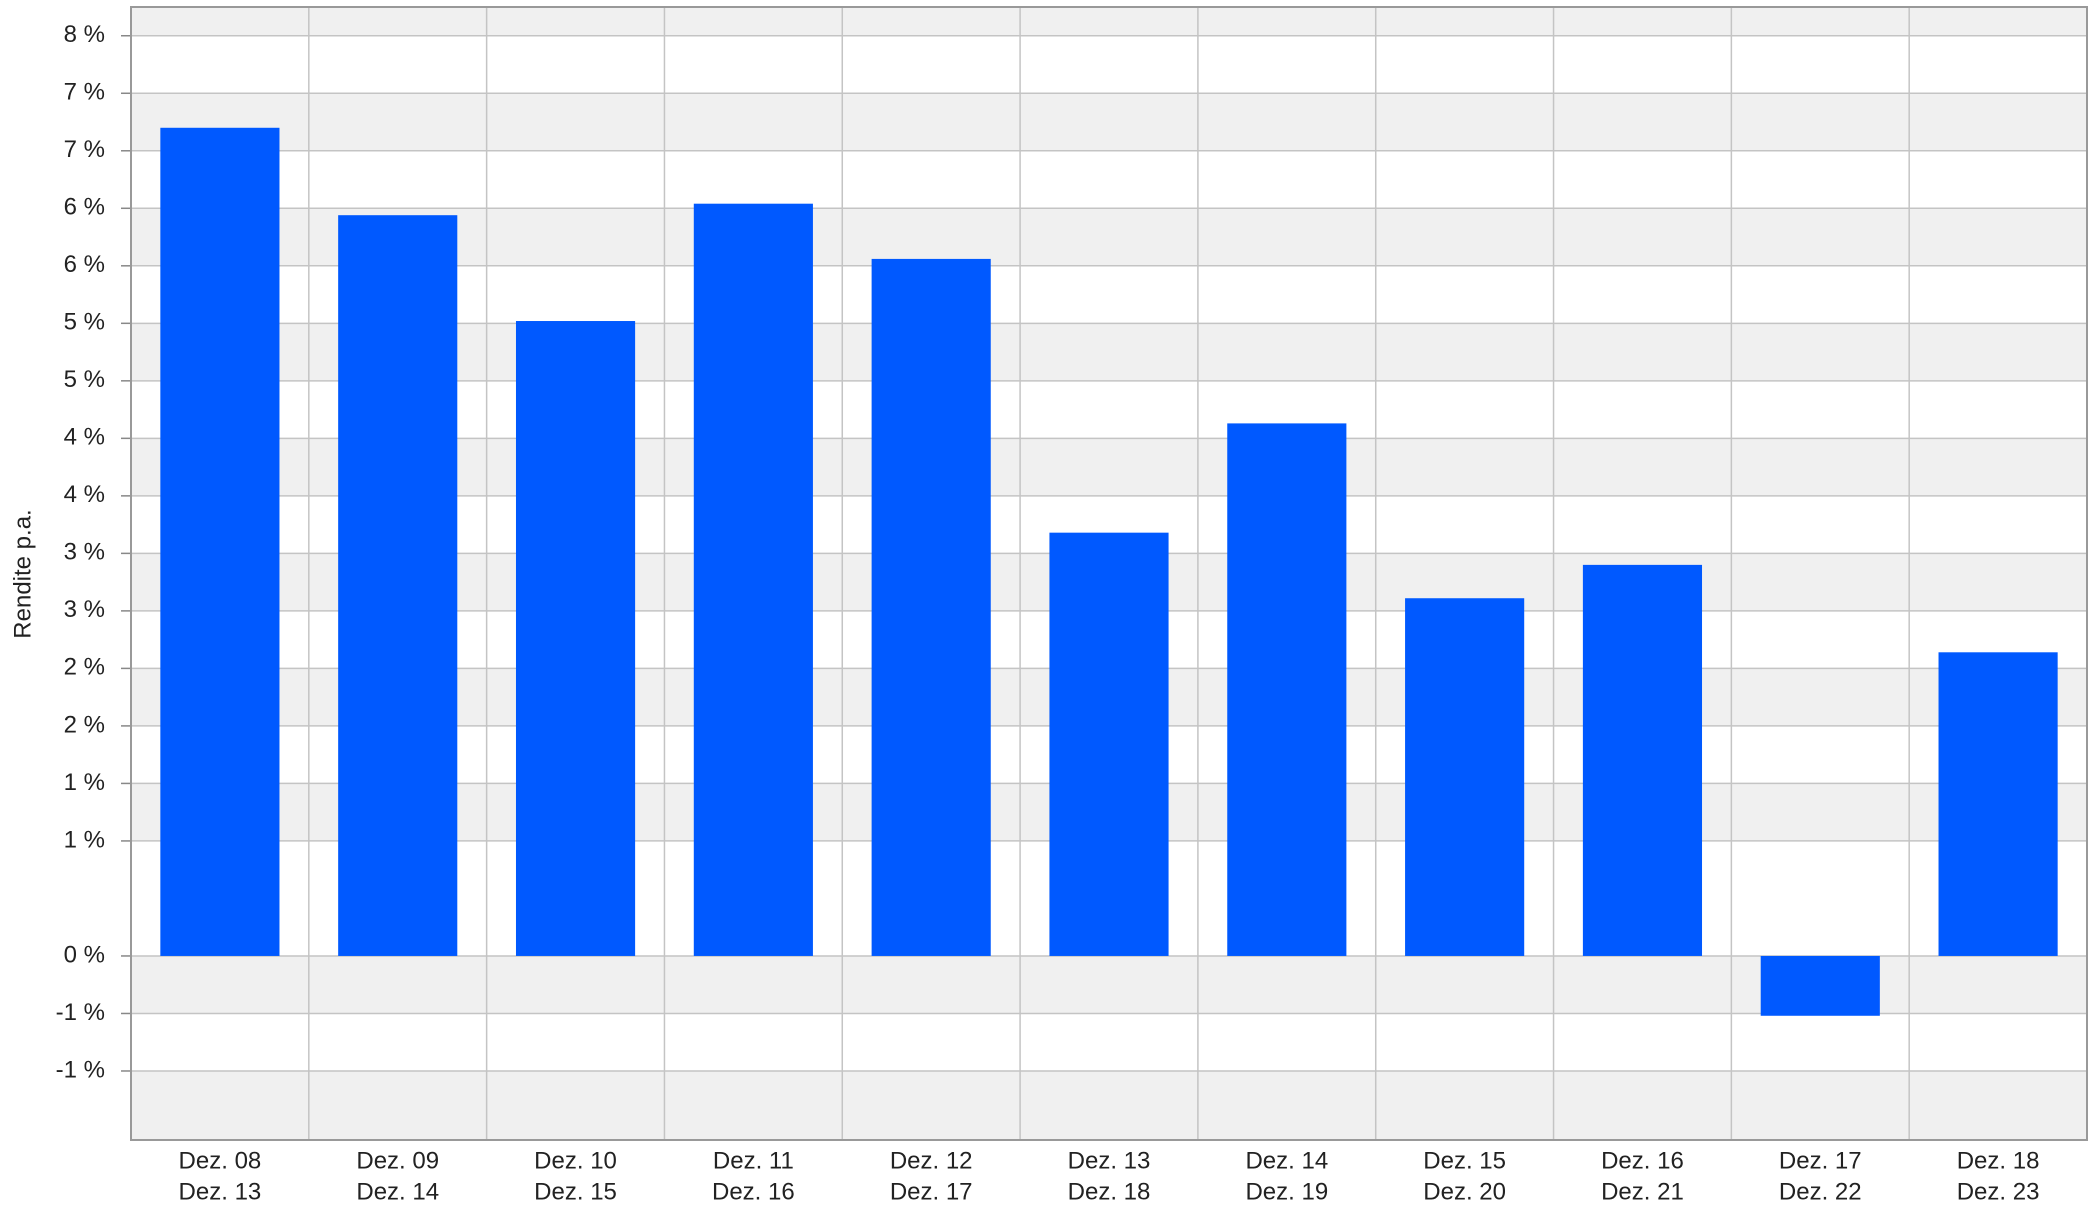 The height and width of the screenshot is (1207, 2096). I want to click on x-tick-label: Dez. 22, so click(1820, 1191).